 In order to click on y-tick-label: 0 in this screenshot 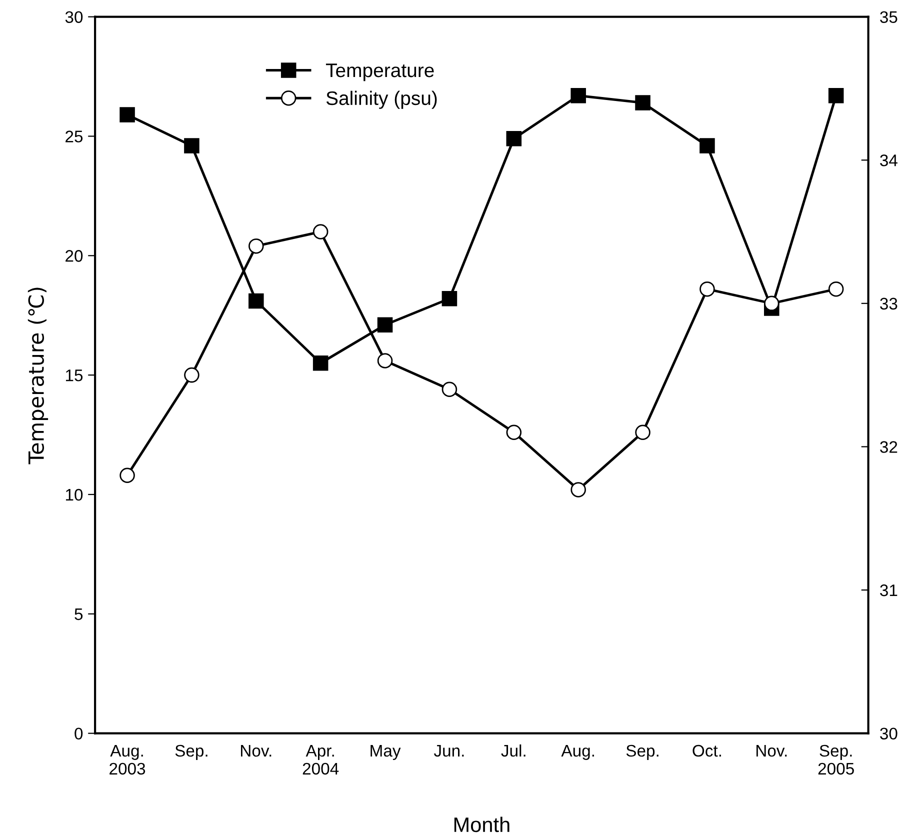, I will do `click(78, 734)`.